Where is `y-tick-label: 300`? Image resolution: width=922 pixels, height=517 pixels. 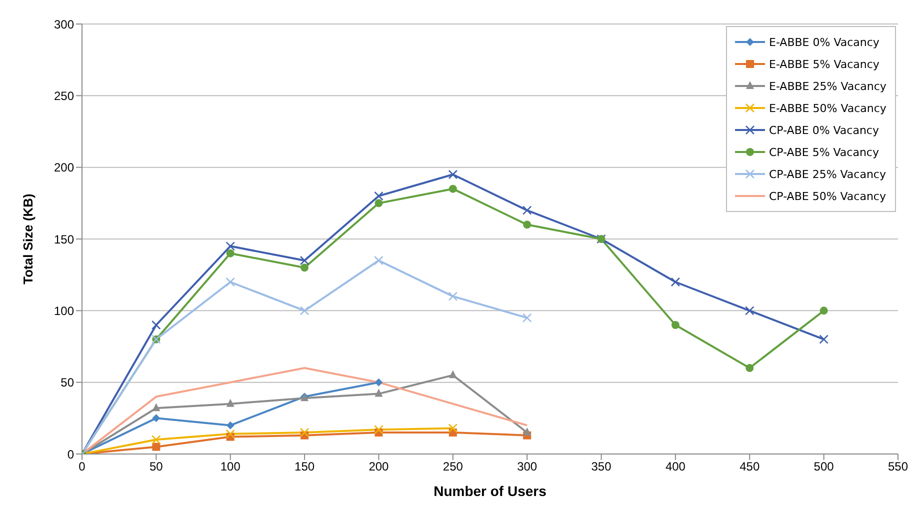 y-tick-label: 300 is located at coordinates (64, 24).